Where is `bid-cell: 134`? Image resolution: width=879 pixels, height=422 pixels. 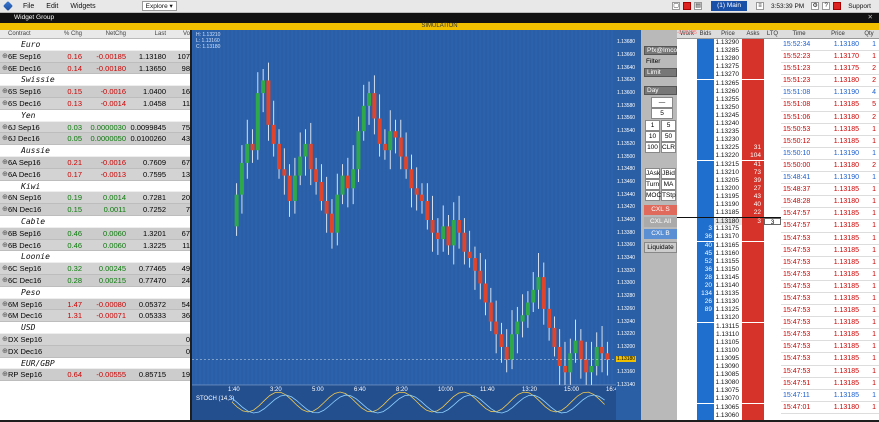
bid-cell: 134 is located at coordinates (705, 294).